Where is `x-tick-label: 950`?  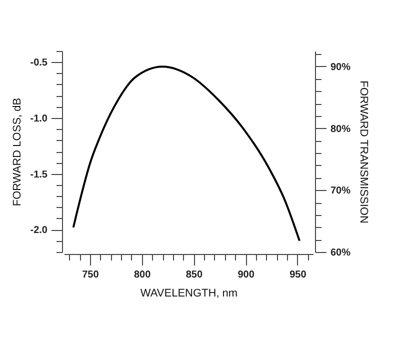 x-tick-label: 950 is located at coordinates (298, 275).